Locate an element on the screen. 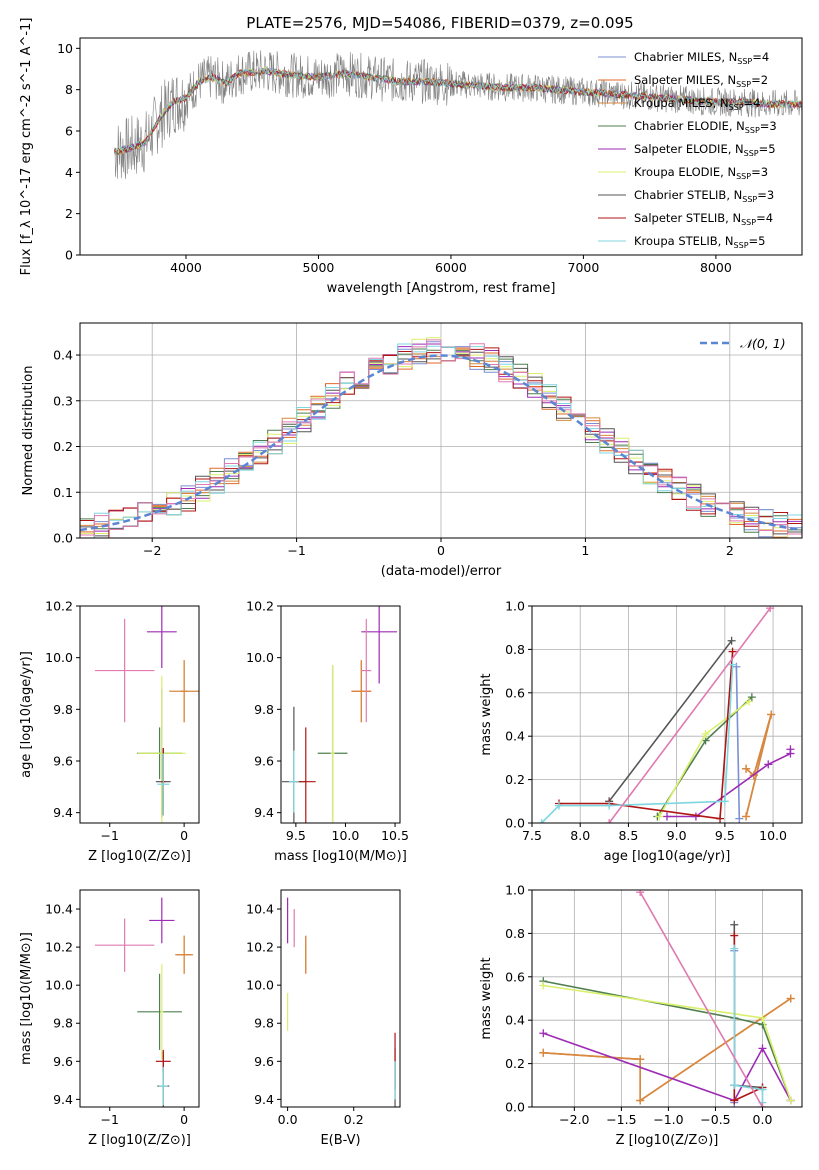 This screenshot has height=1170, width=819. legend-label: 𝒩(0, 1) is located at coordinates (763, 343).